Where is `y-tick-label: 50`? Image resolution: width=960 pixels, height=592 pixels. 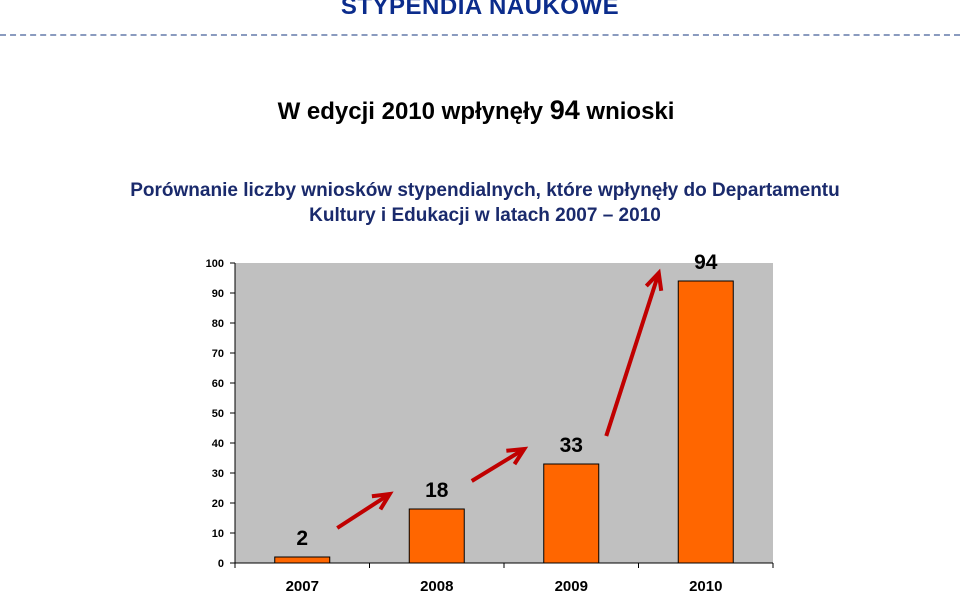
y-tick-label: 50 is located at coordinates (218, 414).